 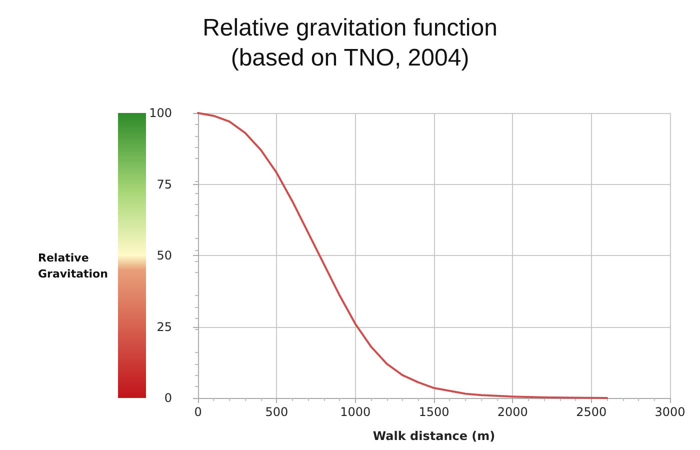 I want to click on y-tick-label: 25, so click(x=164, y=327).